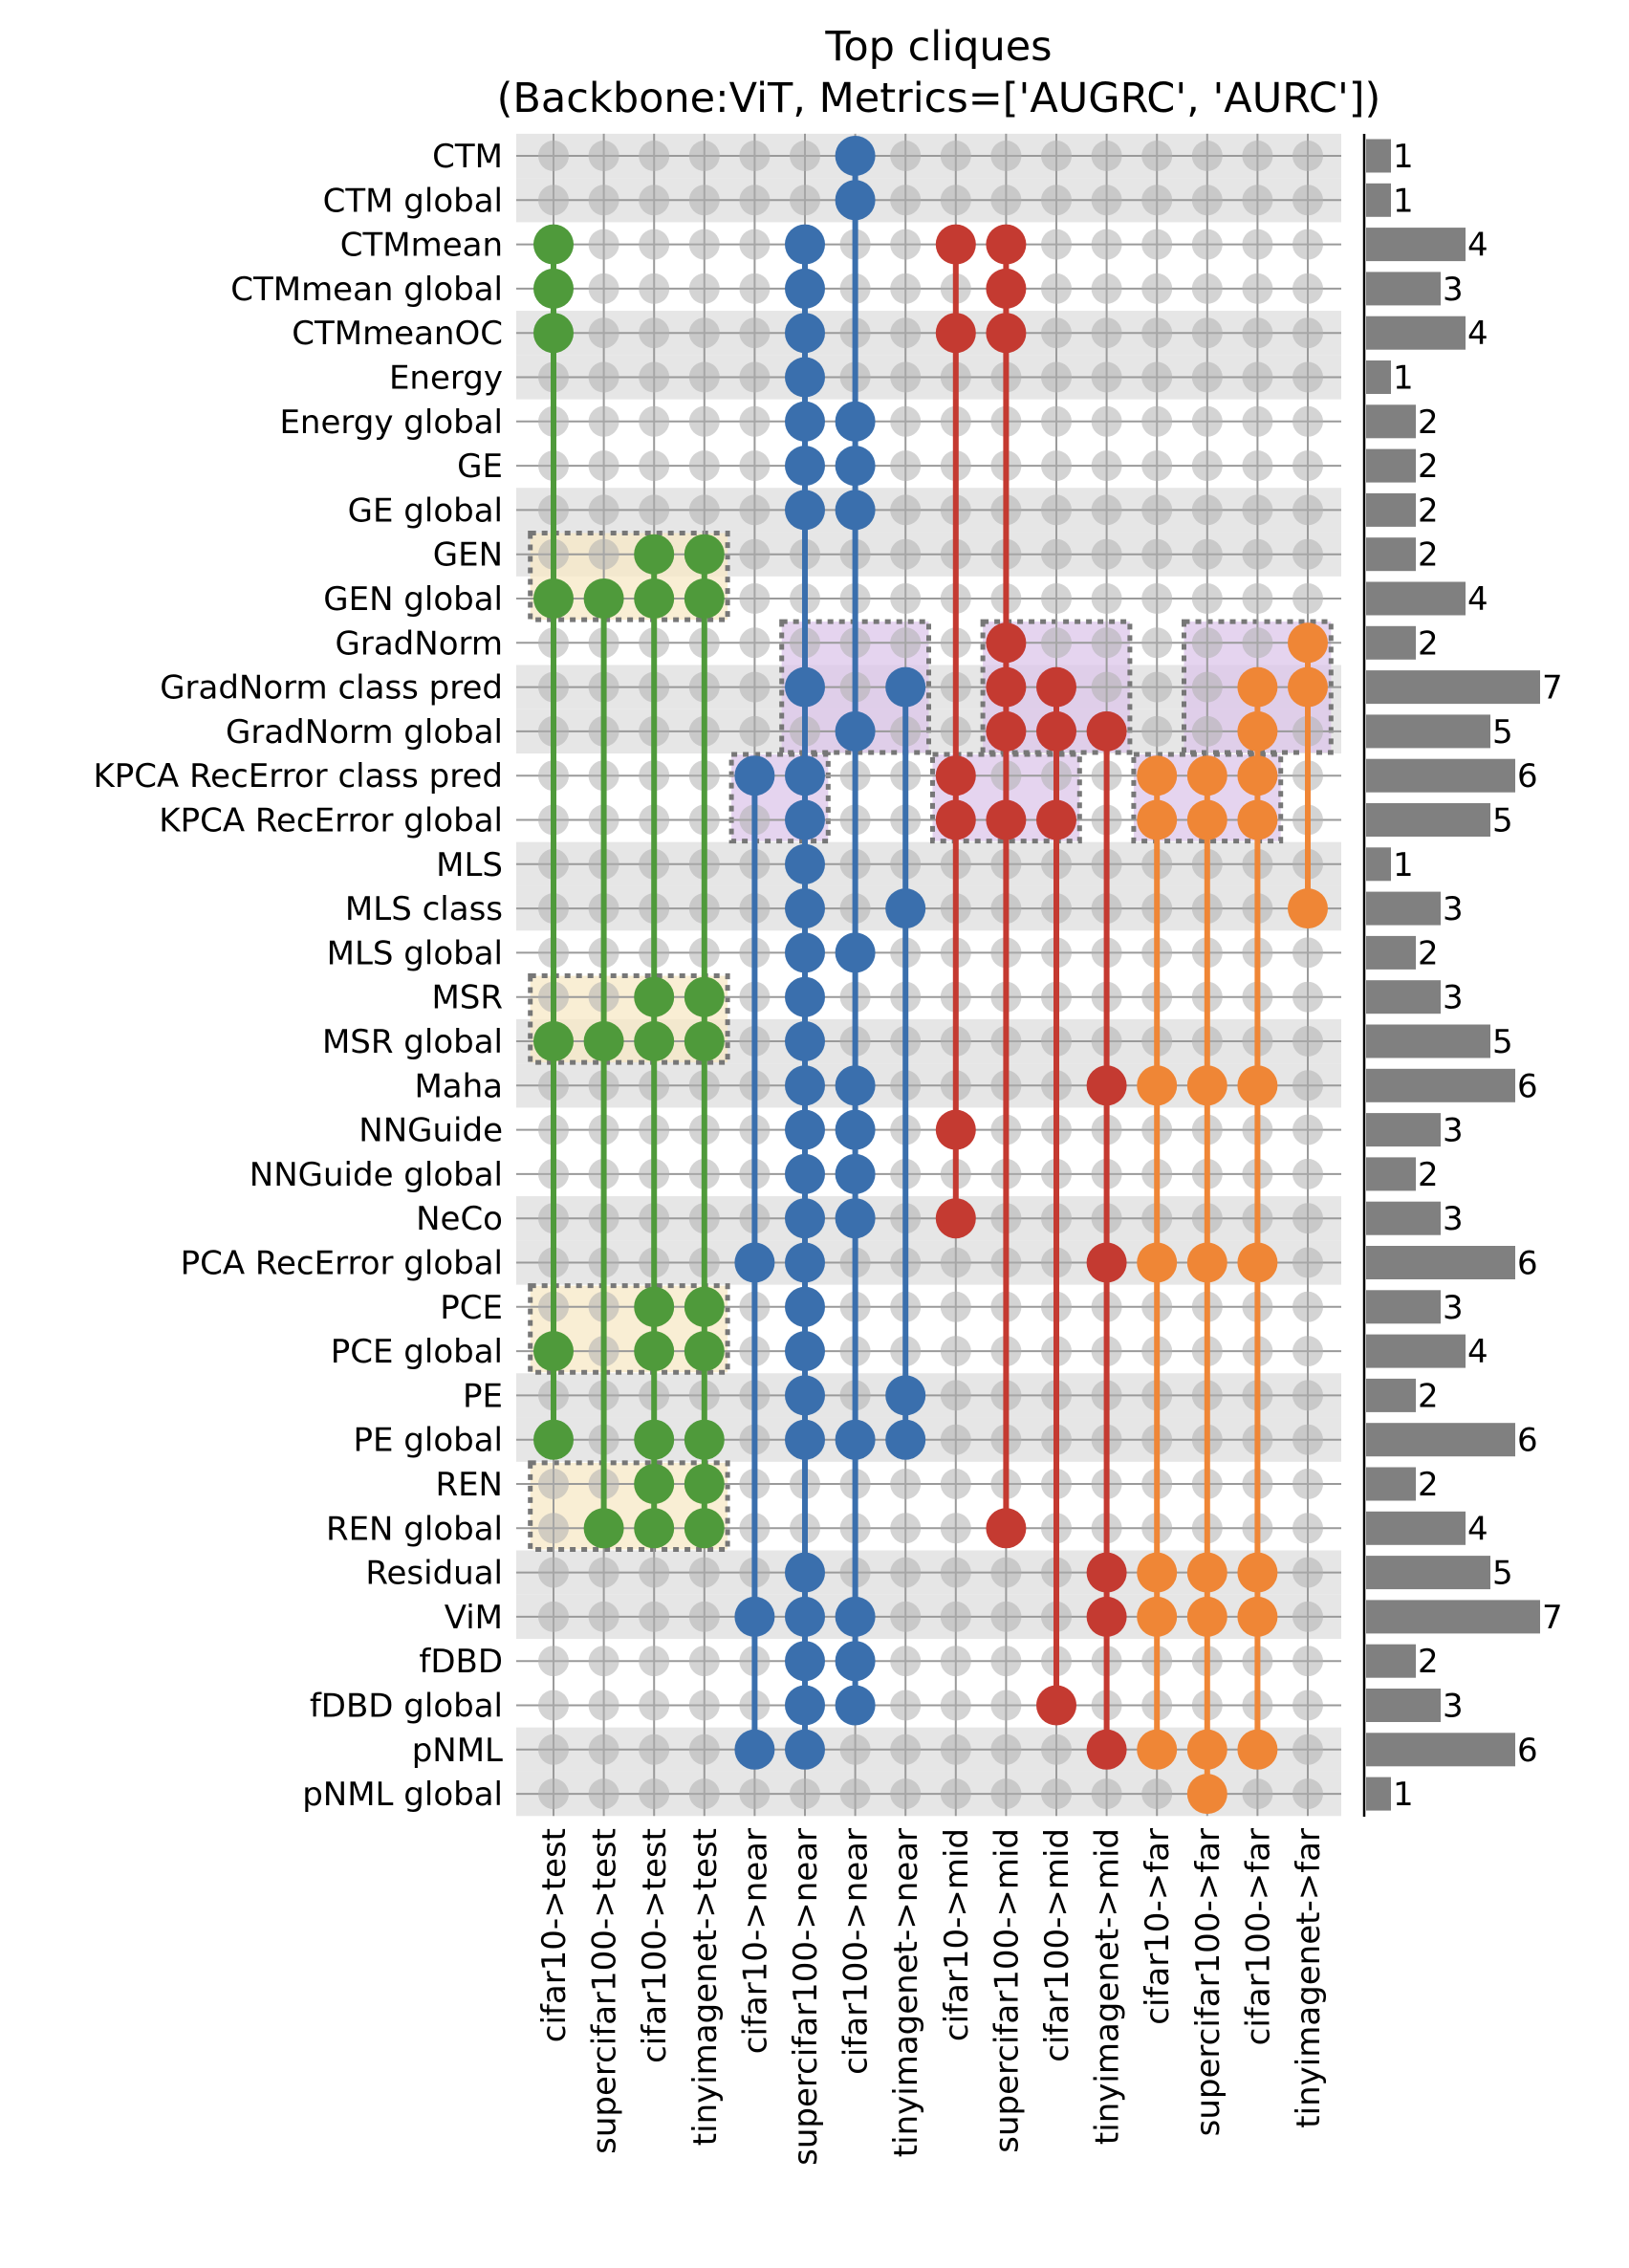 The height and width of the screenshot is (2268, 1629). I want to click on row-label: KPCA RecError class pred, so click(298, 777).